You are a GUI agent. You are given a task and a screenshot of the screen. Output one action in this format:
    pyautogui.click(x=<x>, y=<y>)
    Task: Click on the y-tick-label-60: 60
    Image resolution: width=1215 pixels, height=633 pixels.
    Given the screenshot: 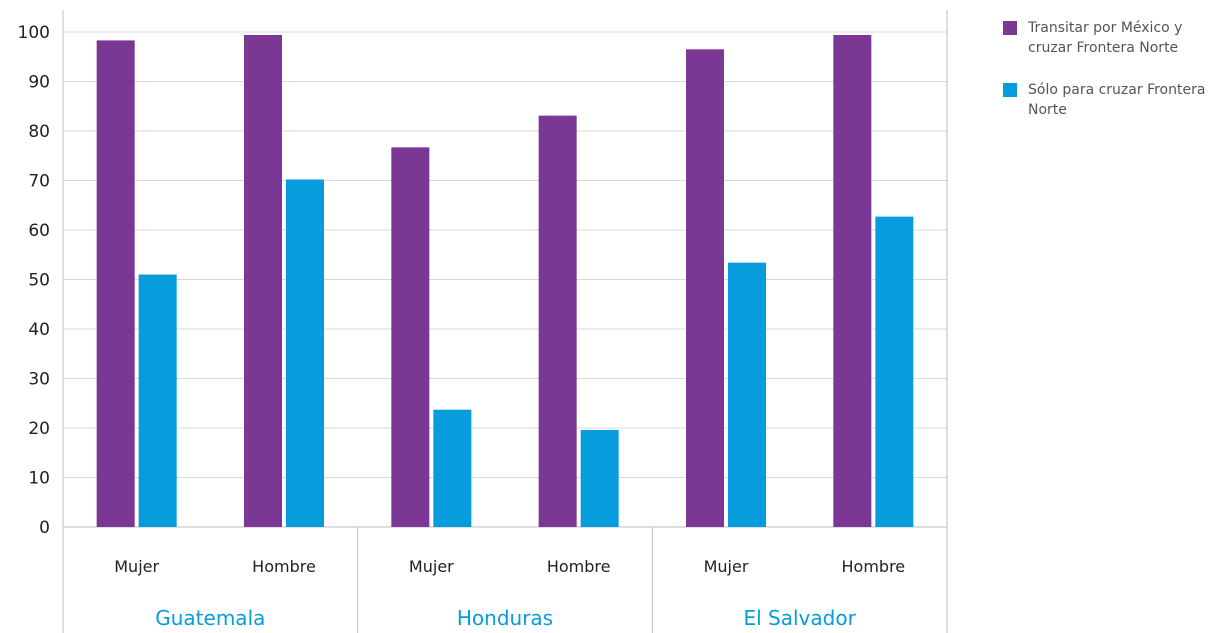 What is the action you would take?
    pyautogui.click(x=39, y=231)
    